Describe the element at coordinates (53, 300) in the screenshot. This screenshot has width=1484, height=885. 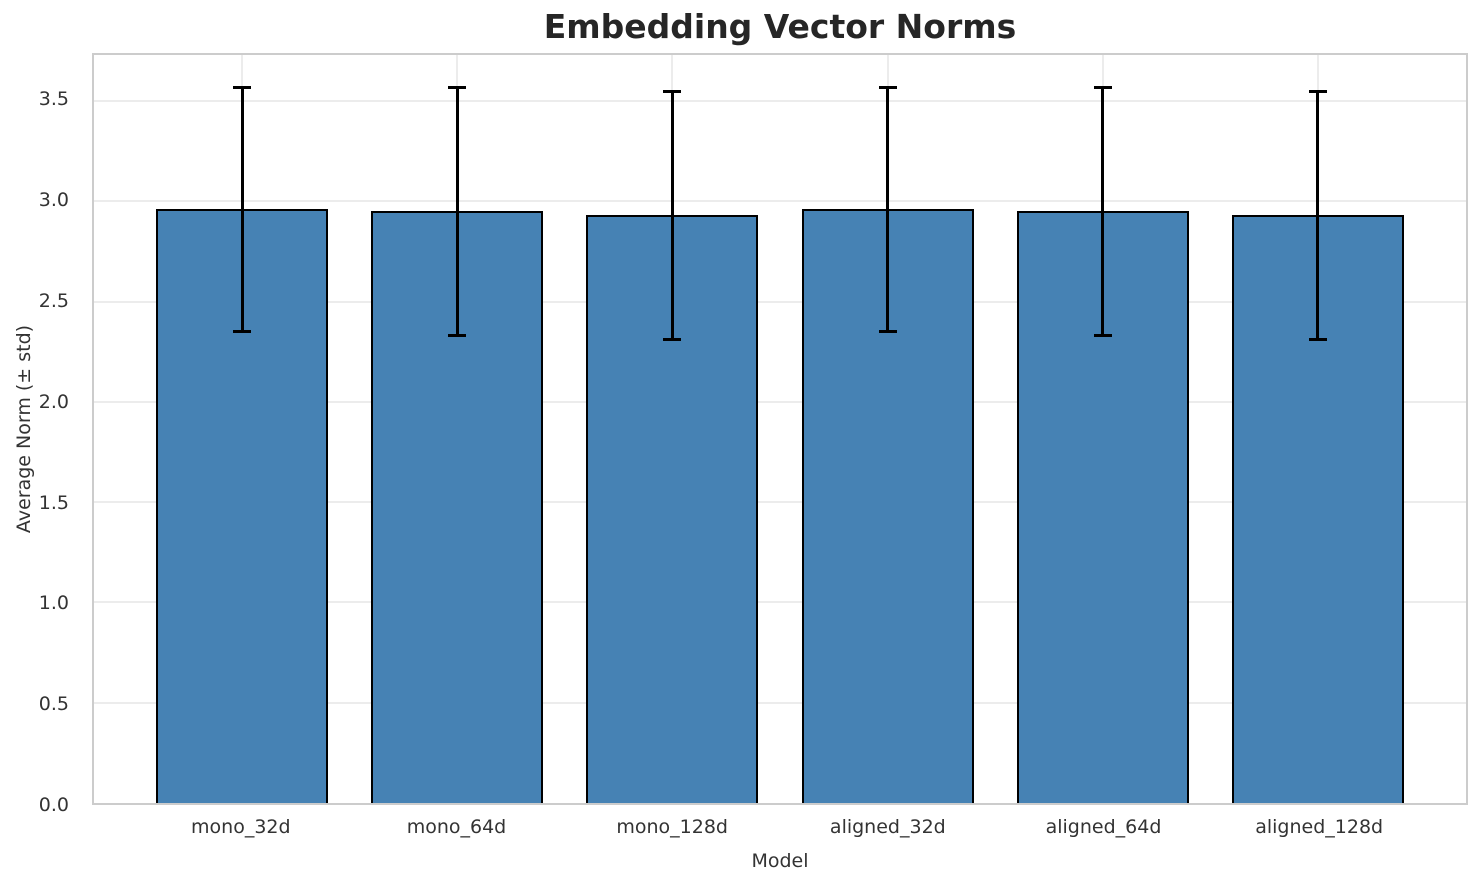
I see `y-tick-label: 2.5` at that location.